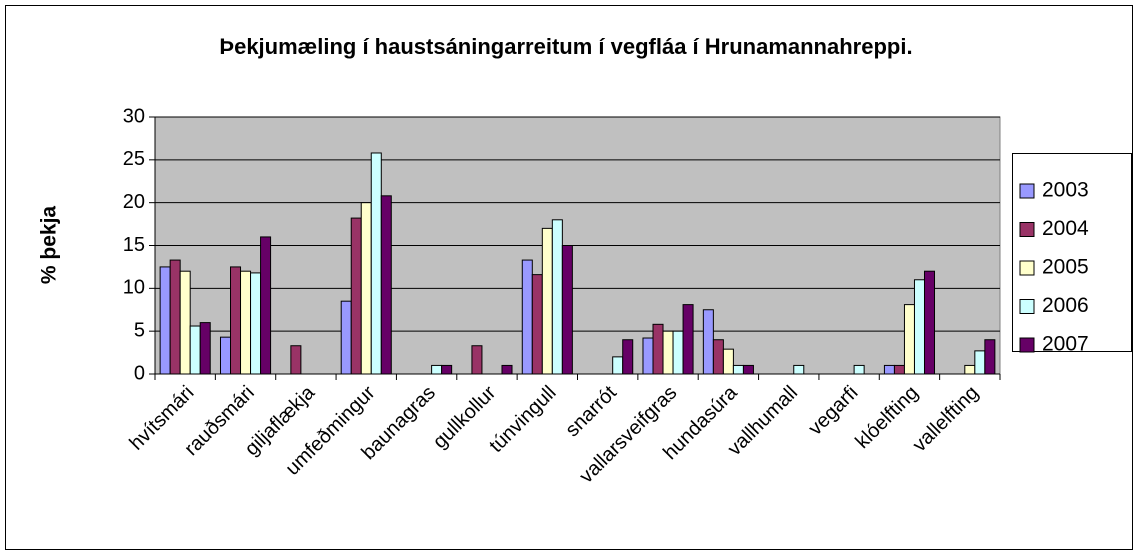 This screenshot has width=1133, height=550. Describe the element at coordinates (134, 202) in the screenshot. I see `y-tick-label: 20` at that location.